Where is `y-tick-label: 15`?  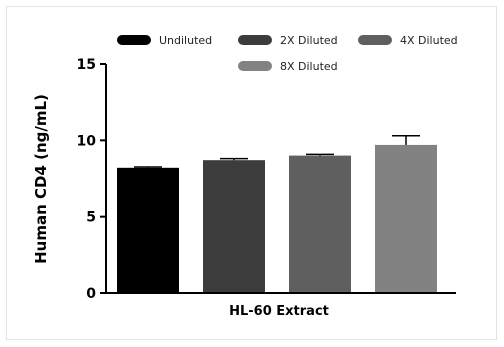
y-tick-label: 15 is located at coordinates (86, 65).